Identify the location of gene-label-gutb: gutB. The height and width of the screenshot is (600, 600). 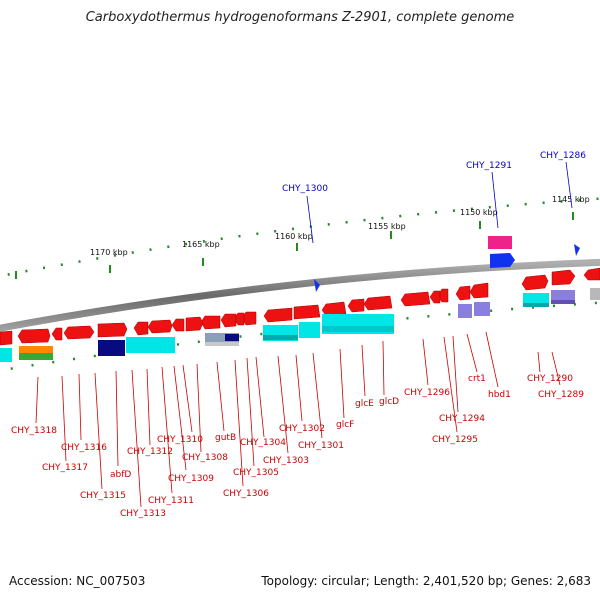
(225, 438).